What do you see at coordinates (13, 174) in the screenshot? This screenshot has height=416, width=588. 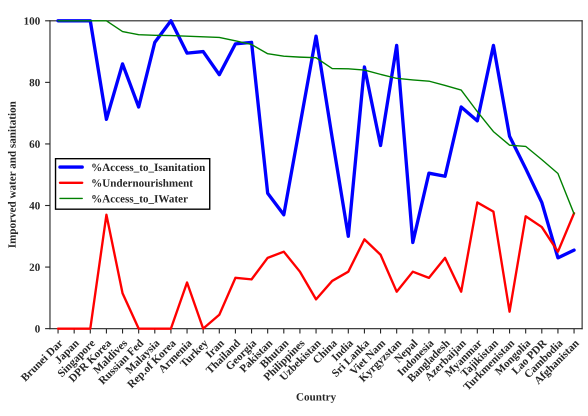 I see `y-axis-title: Imporved water and sanitation` at bounding box center [13, 174].